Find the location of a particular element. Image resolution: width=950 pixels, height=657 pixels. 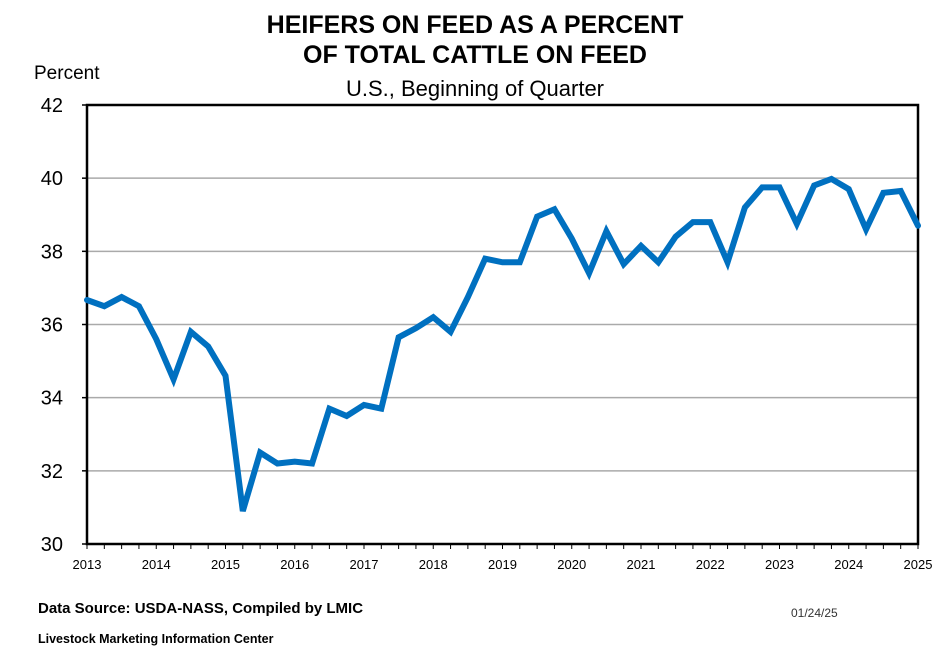

date-stamp: 01/24/25 is located at coordinates (814, 613).